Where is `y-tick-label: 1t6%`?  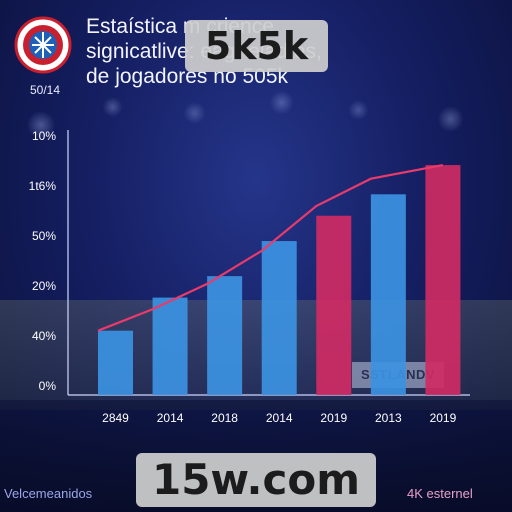
y-tick-label: 1t6% is located at coordinates (43, 186).